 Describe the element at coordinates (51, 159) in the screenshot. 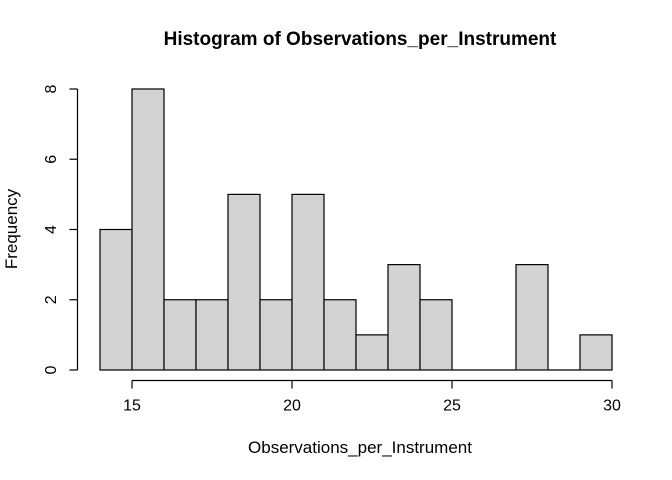

I see `y-tick-label: 6` at that location.